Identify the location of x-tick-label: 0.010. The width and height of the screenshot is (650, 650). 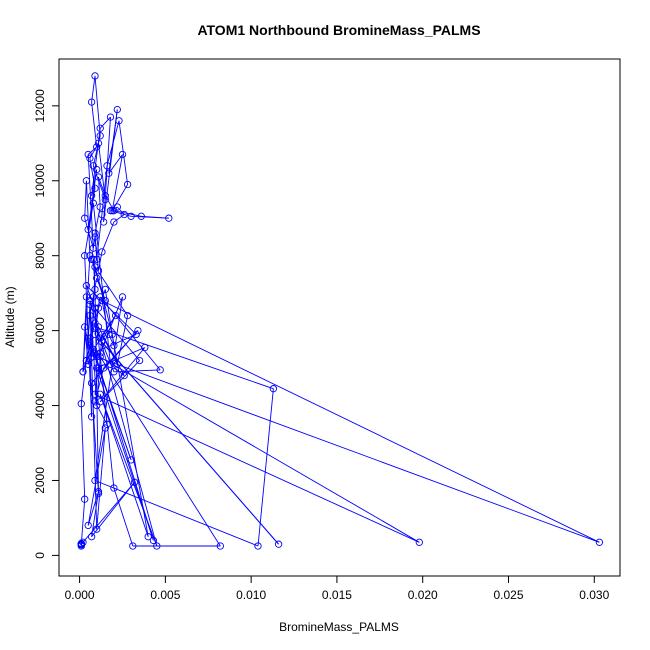
(251, 595).